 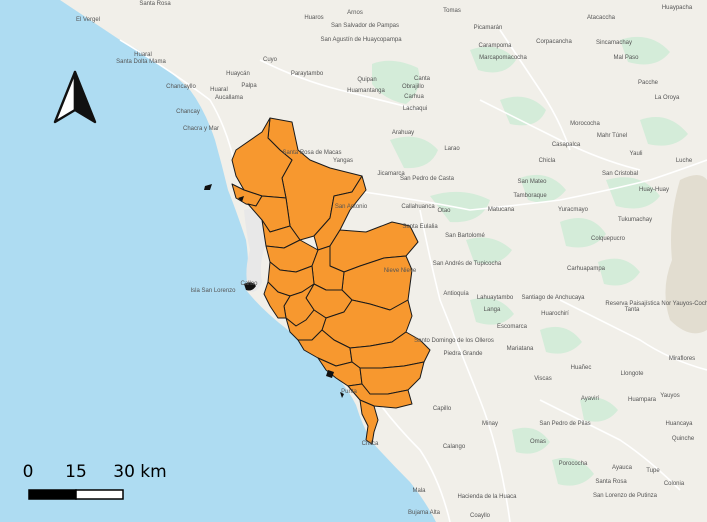 I want to click on place-label: San Lorenzo de Putinza, so click(x=625, y=496).